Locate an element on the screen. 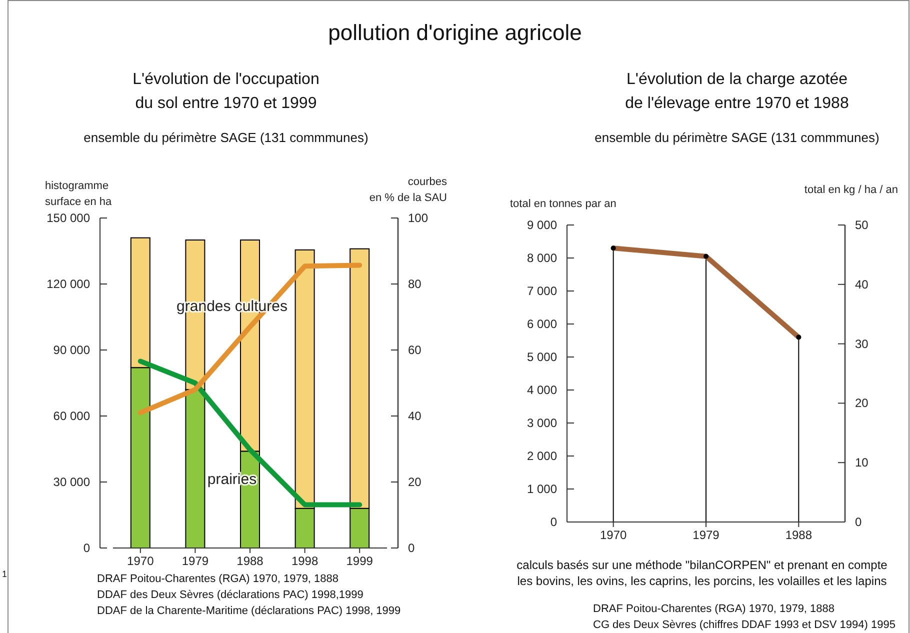 This screenshot has height=633, width=910. y-tick-label: 2 000 is located at coordinates (542, 456).